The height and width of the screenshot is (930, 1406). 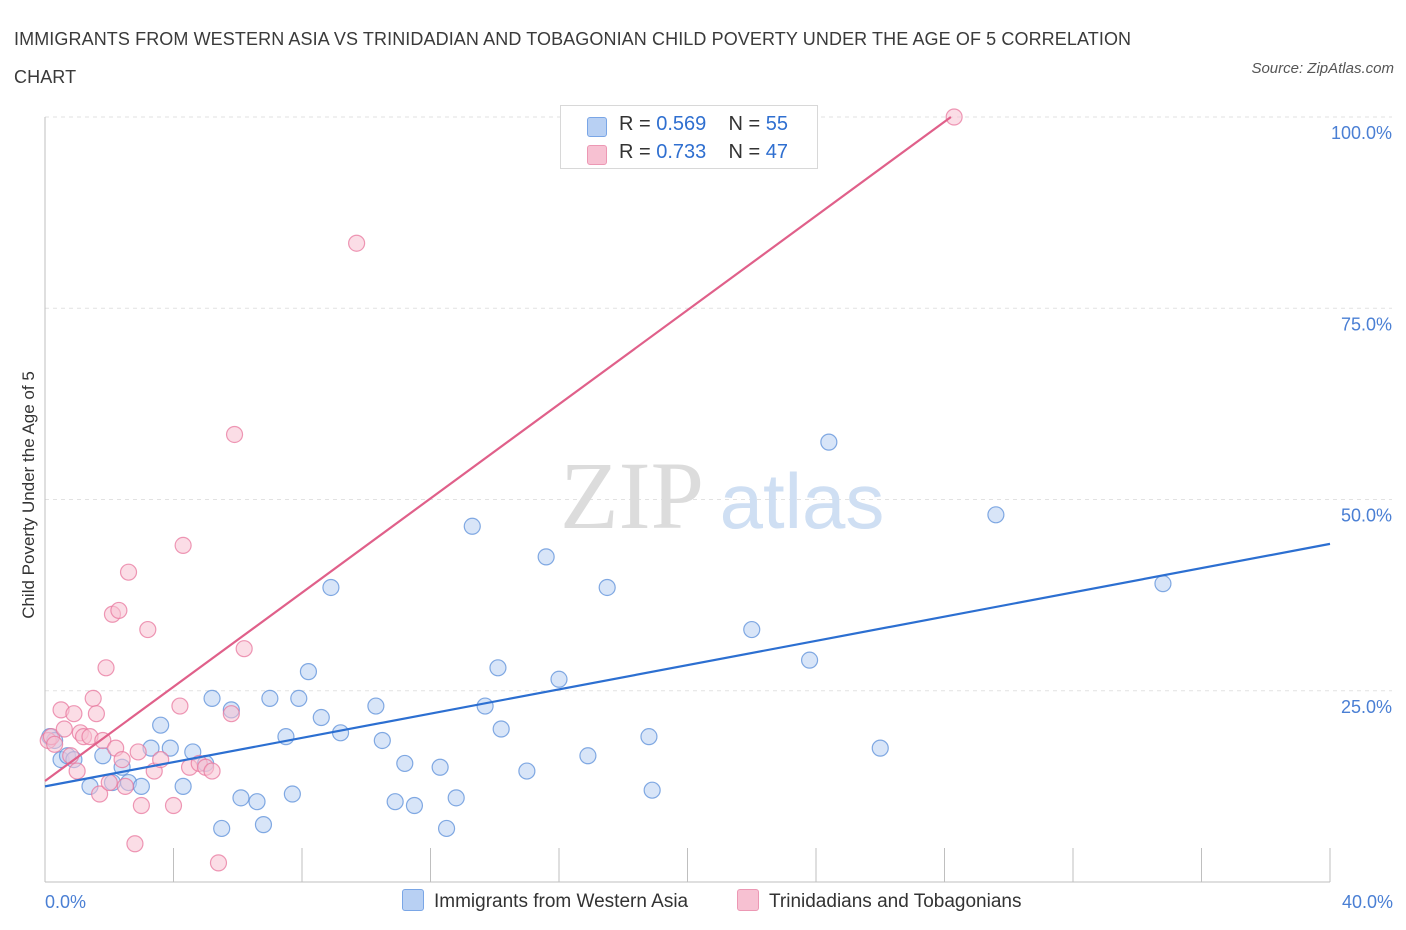 I want to click on y-tick-label: 75.0%, so click(x=1366, y=324).